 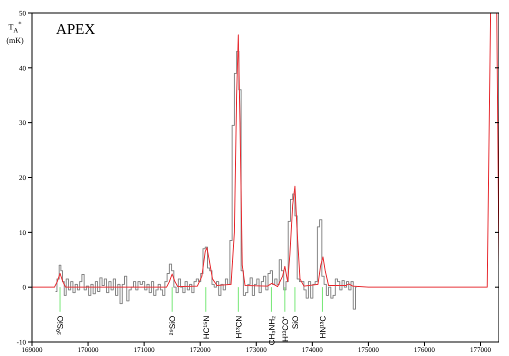 I want to click on annotation: ²⁹SiO, so click(x=173, y=326).